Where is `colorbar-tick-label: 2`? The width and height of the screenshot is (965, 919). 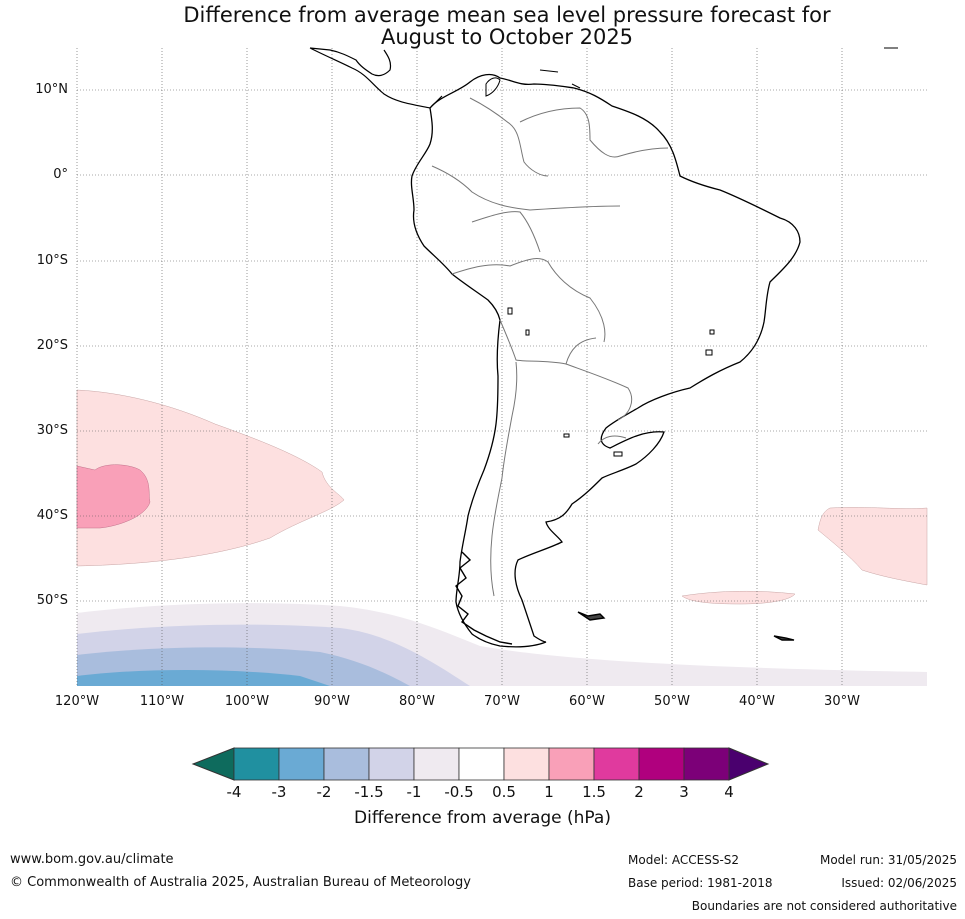
colorbar-tick-label: 2 is located at coordinates (639, 792).